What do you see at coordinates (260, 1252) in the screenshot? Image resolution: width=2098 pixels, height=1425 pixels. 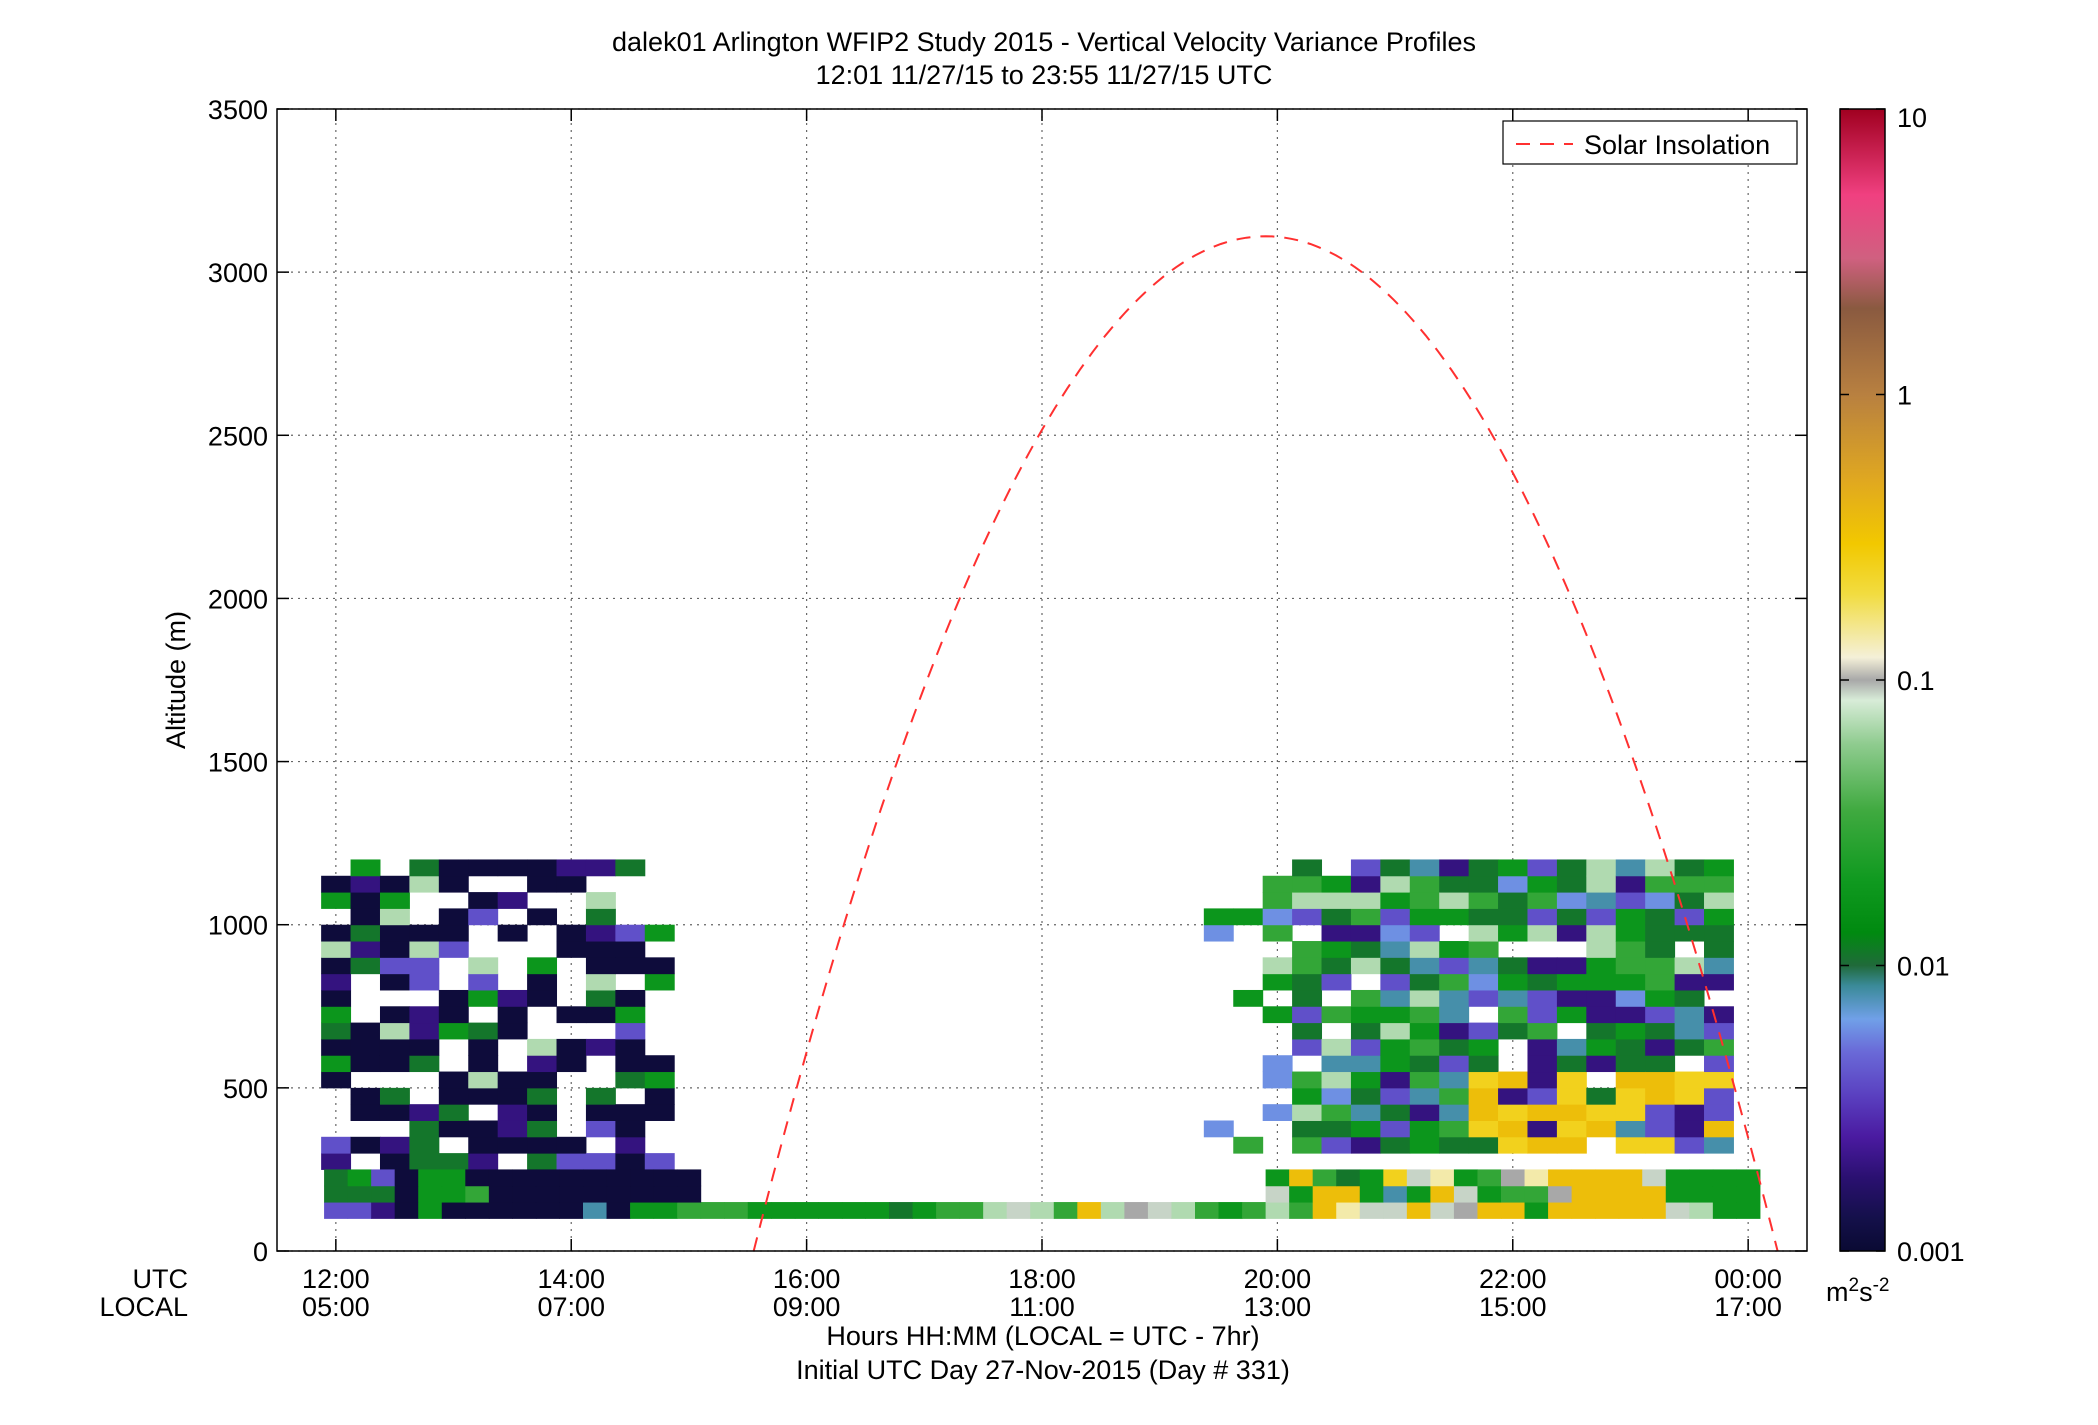 I see `y-tick-label: 0` at bounding box center [260, 1252].